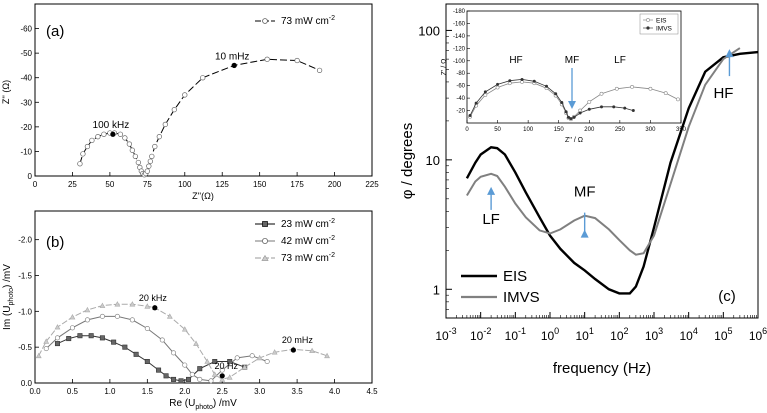  I want to click on legend-label-imvs: IMVS, so click(521, 297).